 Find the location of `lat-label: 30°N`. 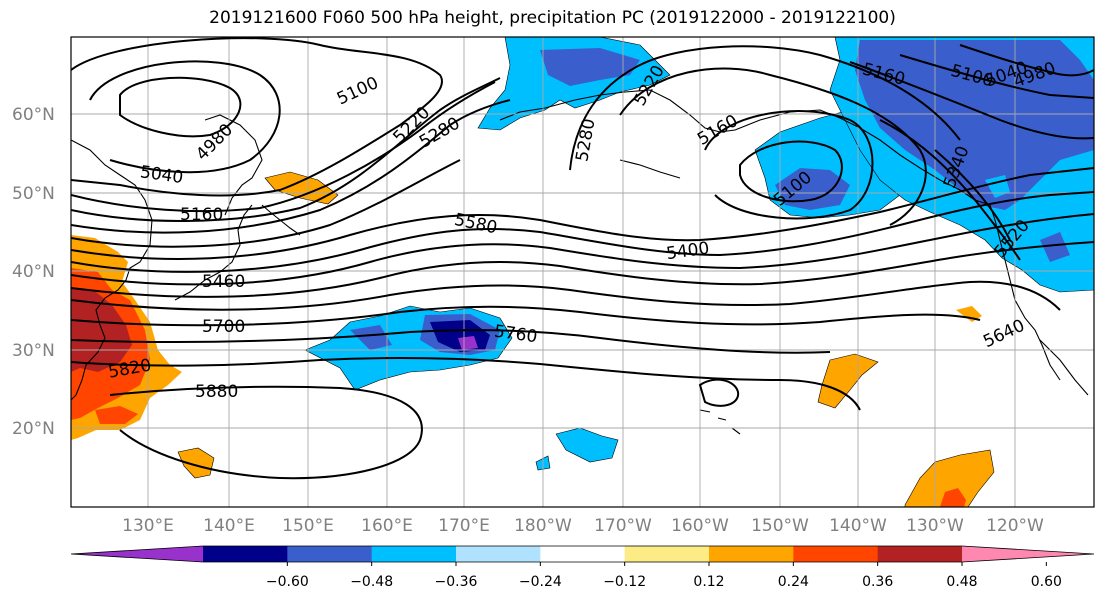

lat-label: 30°N is located at coordinates (33, 351).